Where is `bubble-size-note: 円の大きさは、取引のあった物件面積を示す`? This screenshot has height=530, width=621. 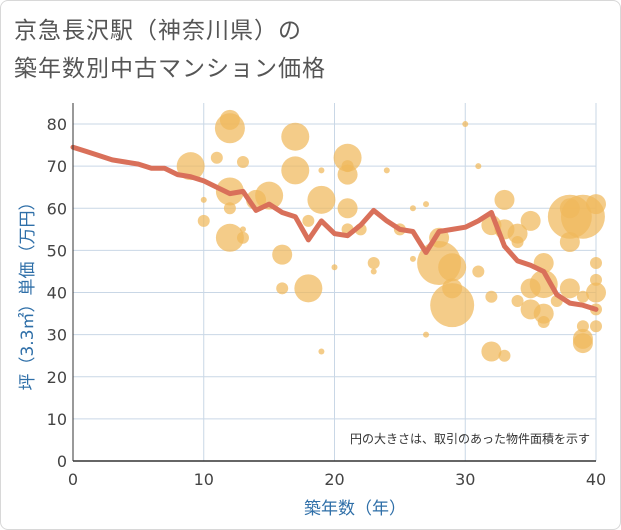
bubble-size-note: 円の大きさは、取引のあった物件面積を示す is located at coordinates (470, 438).